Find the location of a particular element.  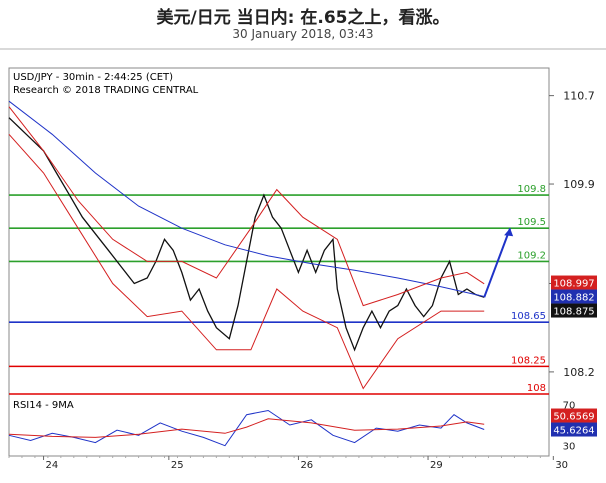

rsi-tick-label: 70 is located at coordinates (569, 405).